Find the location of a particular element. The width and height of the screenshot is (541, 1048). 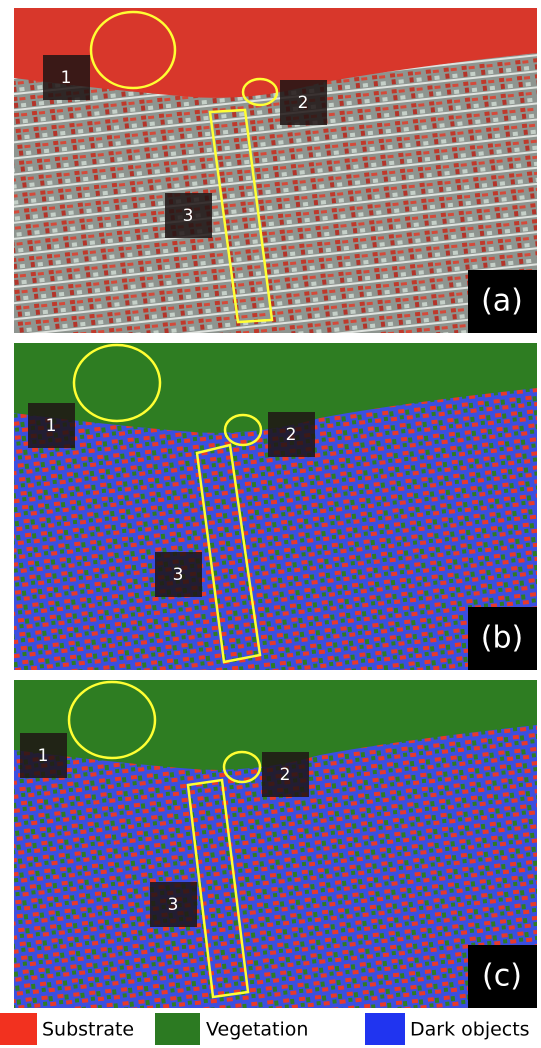

legend-label: Substrate is located at coordinates (88, 1030).